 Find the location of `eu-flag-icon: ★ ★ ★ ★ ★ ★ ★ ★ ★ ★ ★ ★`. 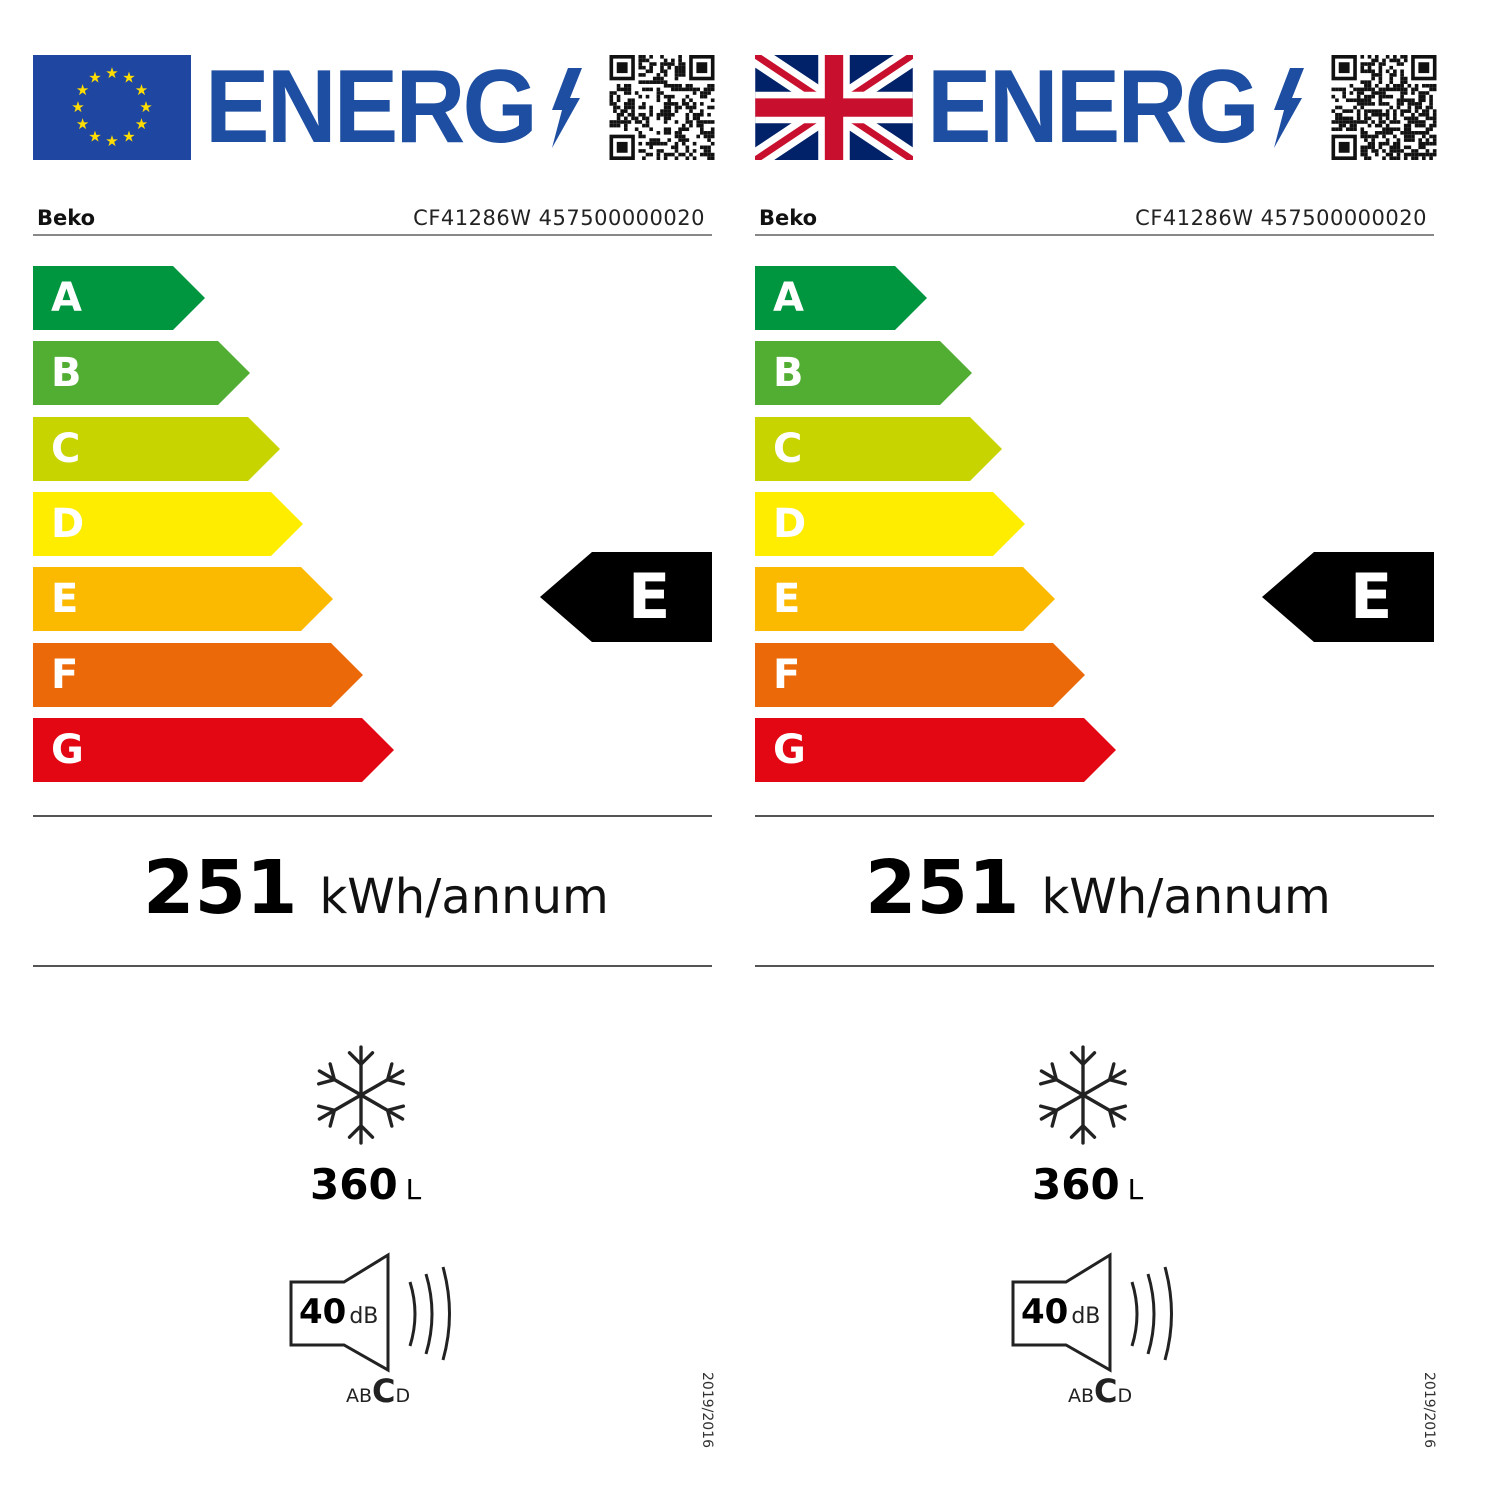

eu-flag-icon: ★ ★ ★ ★ ★ ★ ★ ★ ★ ★ ★ ★ is located at coordinates (112, 107).